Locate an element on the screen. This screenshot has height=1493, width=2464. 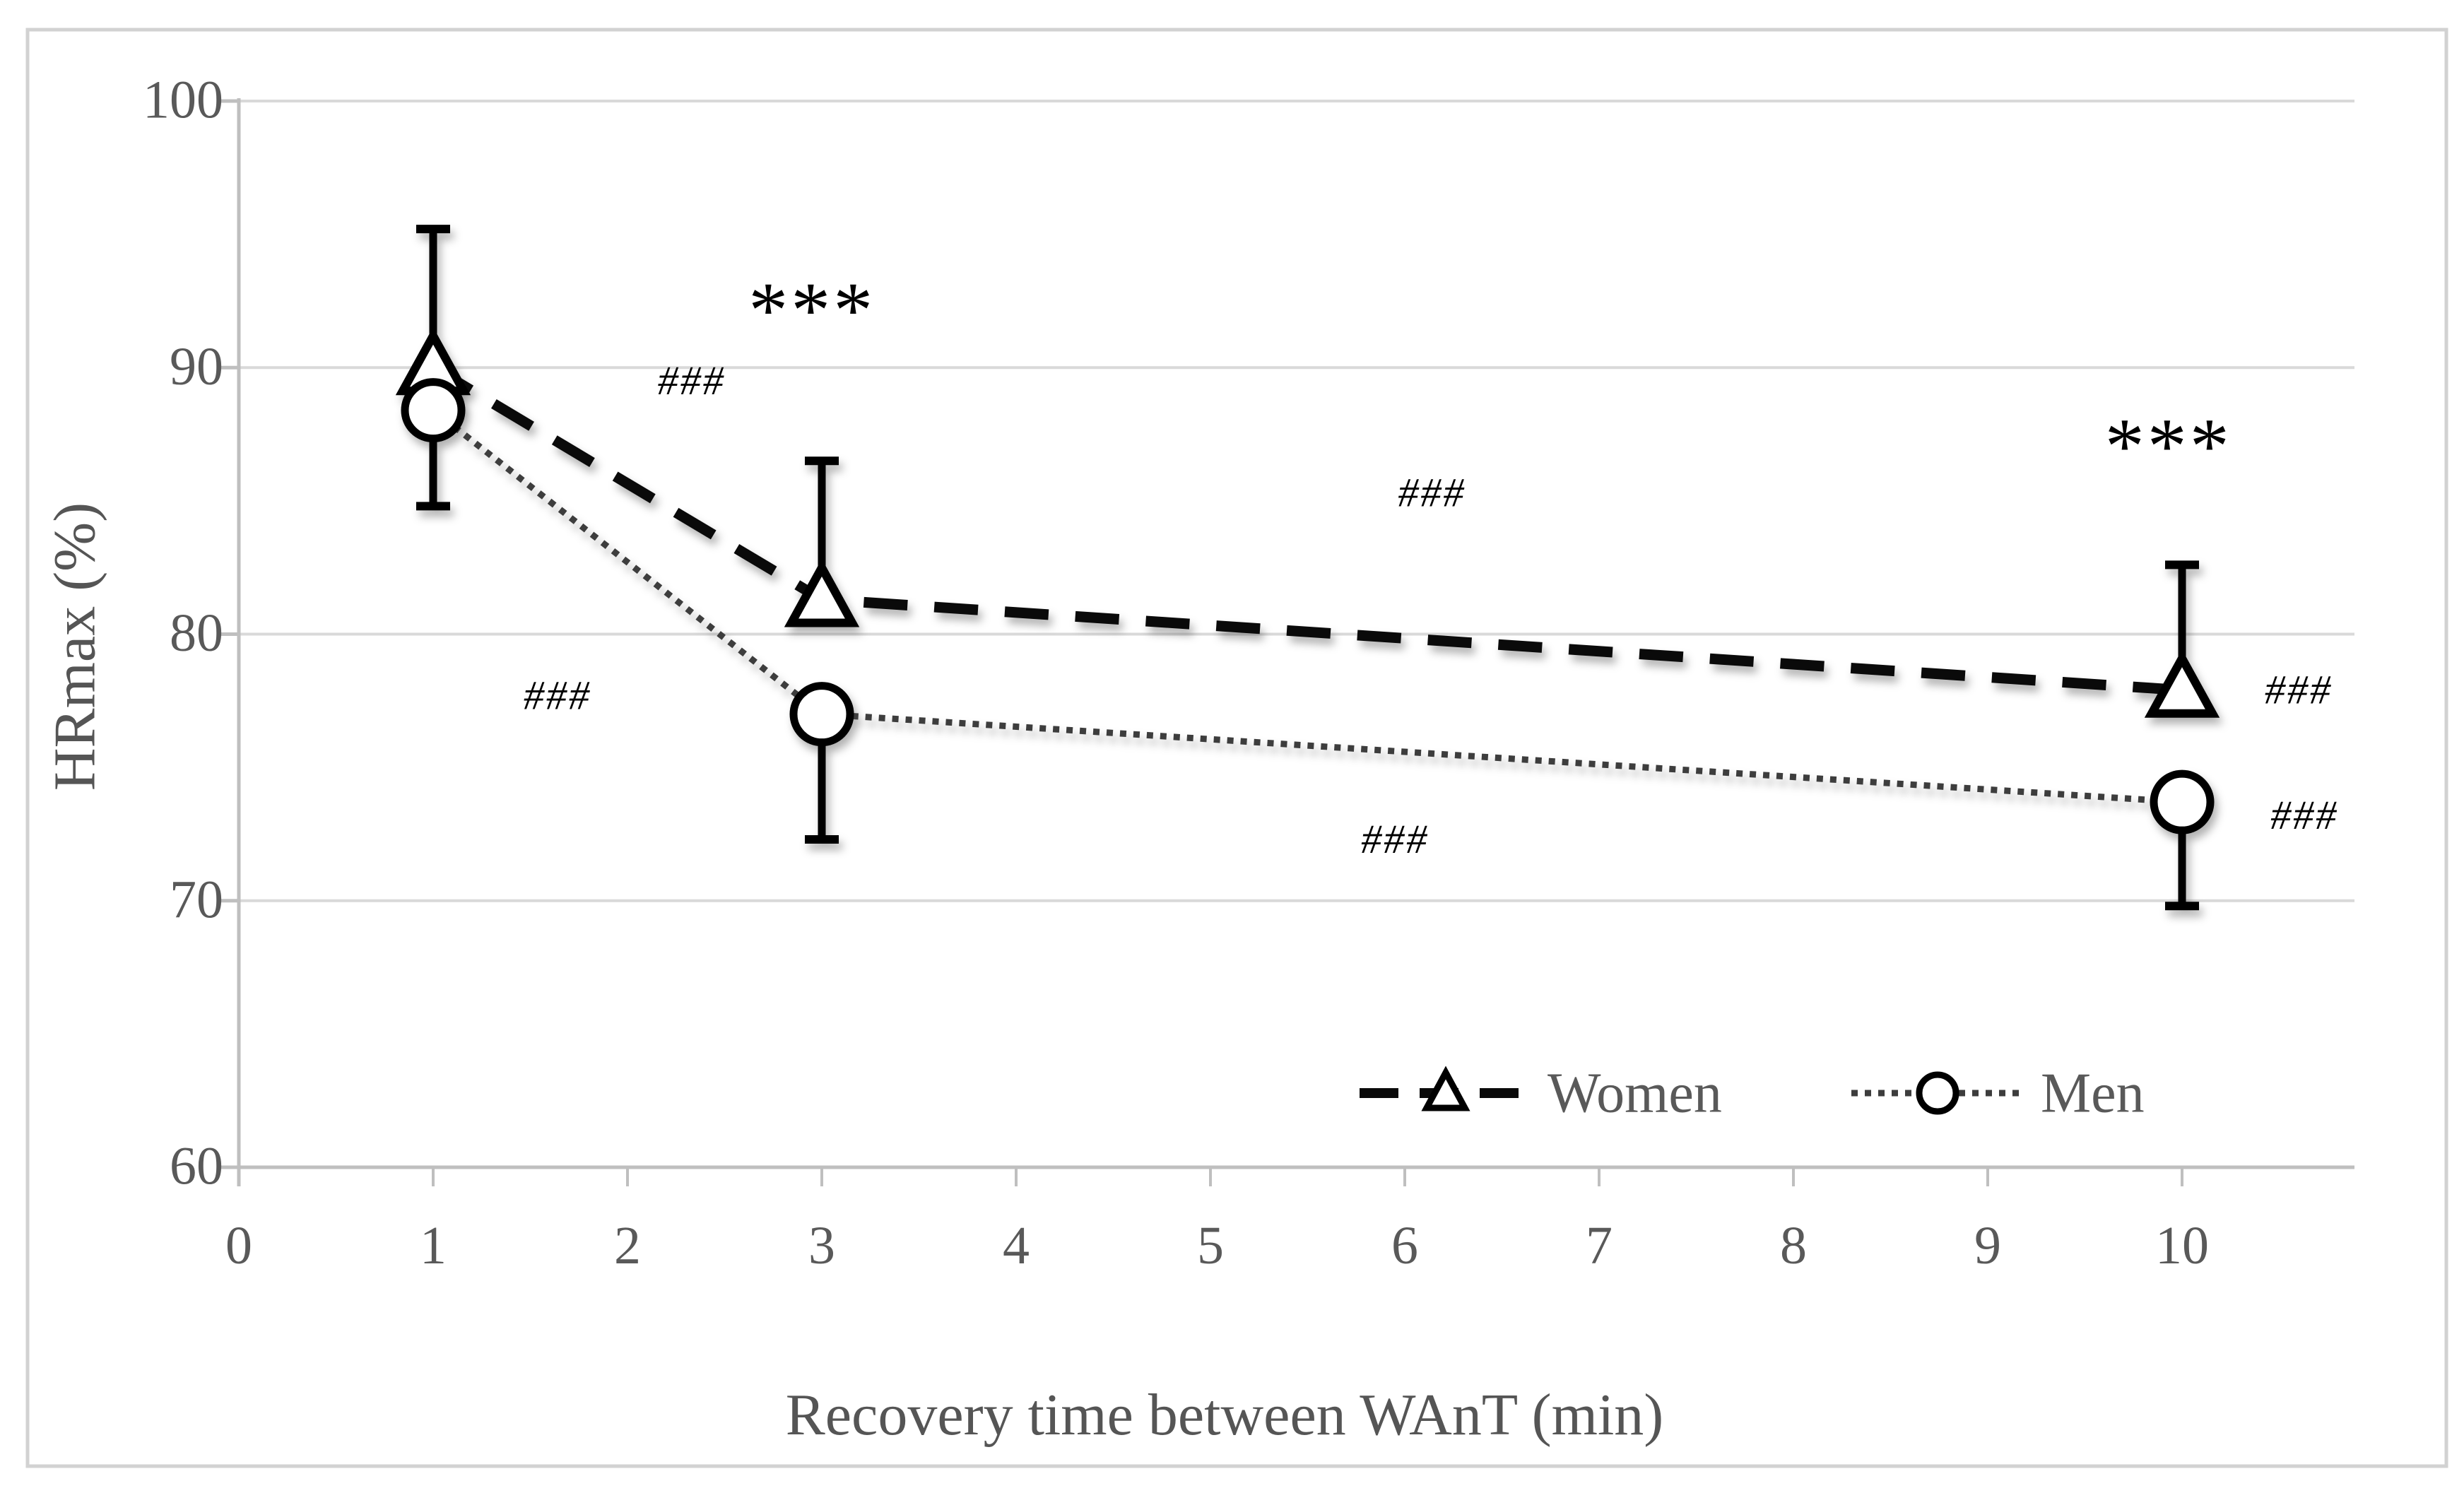
annotation-hash-3: ### is located at coordinates (557, 695).